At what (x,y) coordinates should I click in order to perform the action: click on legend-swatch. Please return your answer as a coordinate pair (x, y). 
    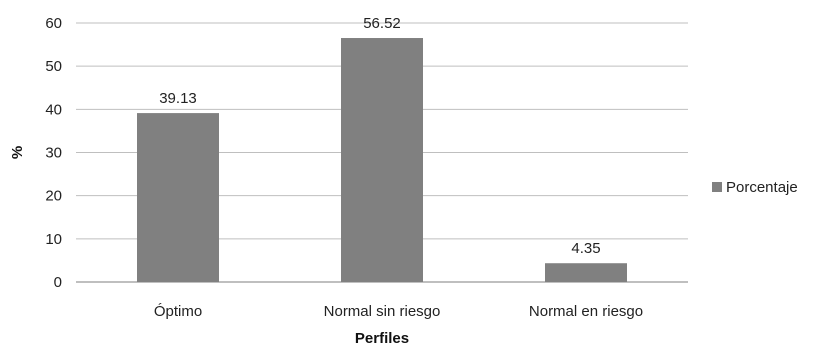
    Looking at the image, I should click on (717, 187).